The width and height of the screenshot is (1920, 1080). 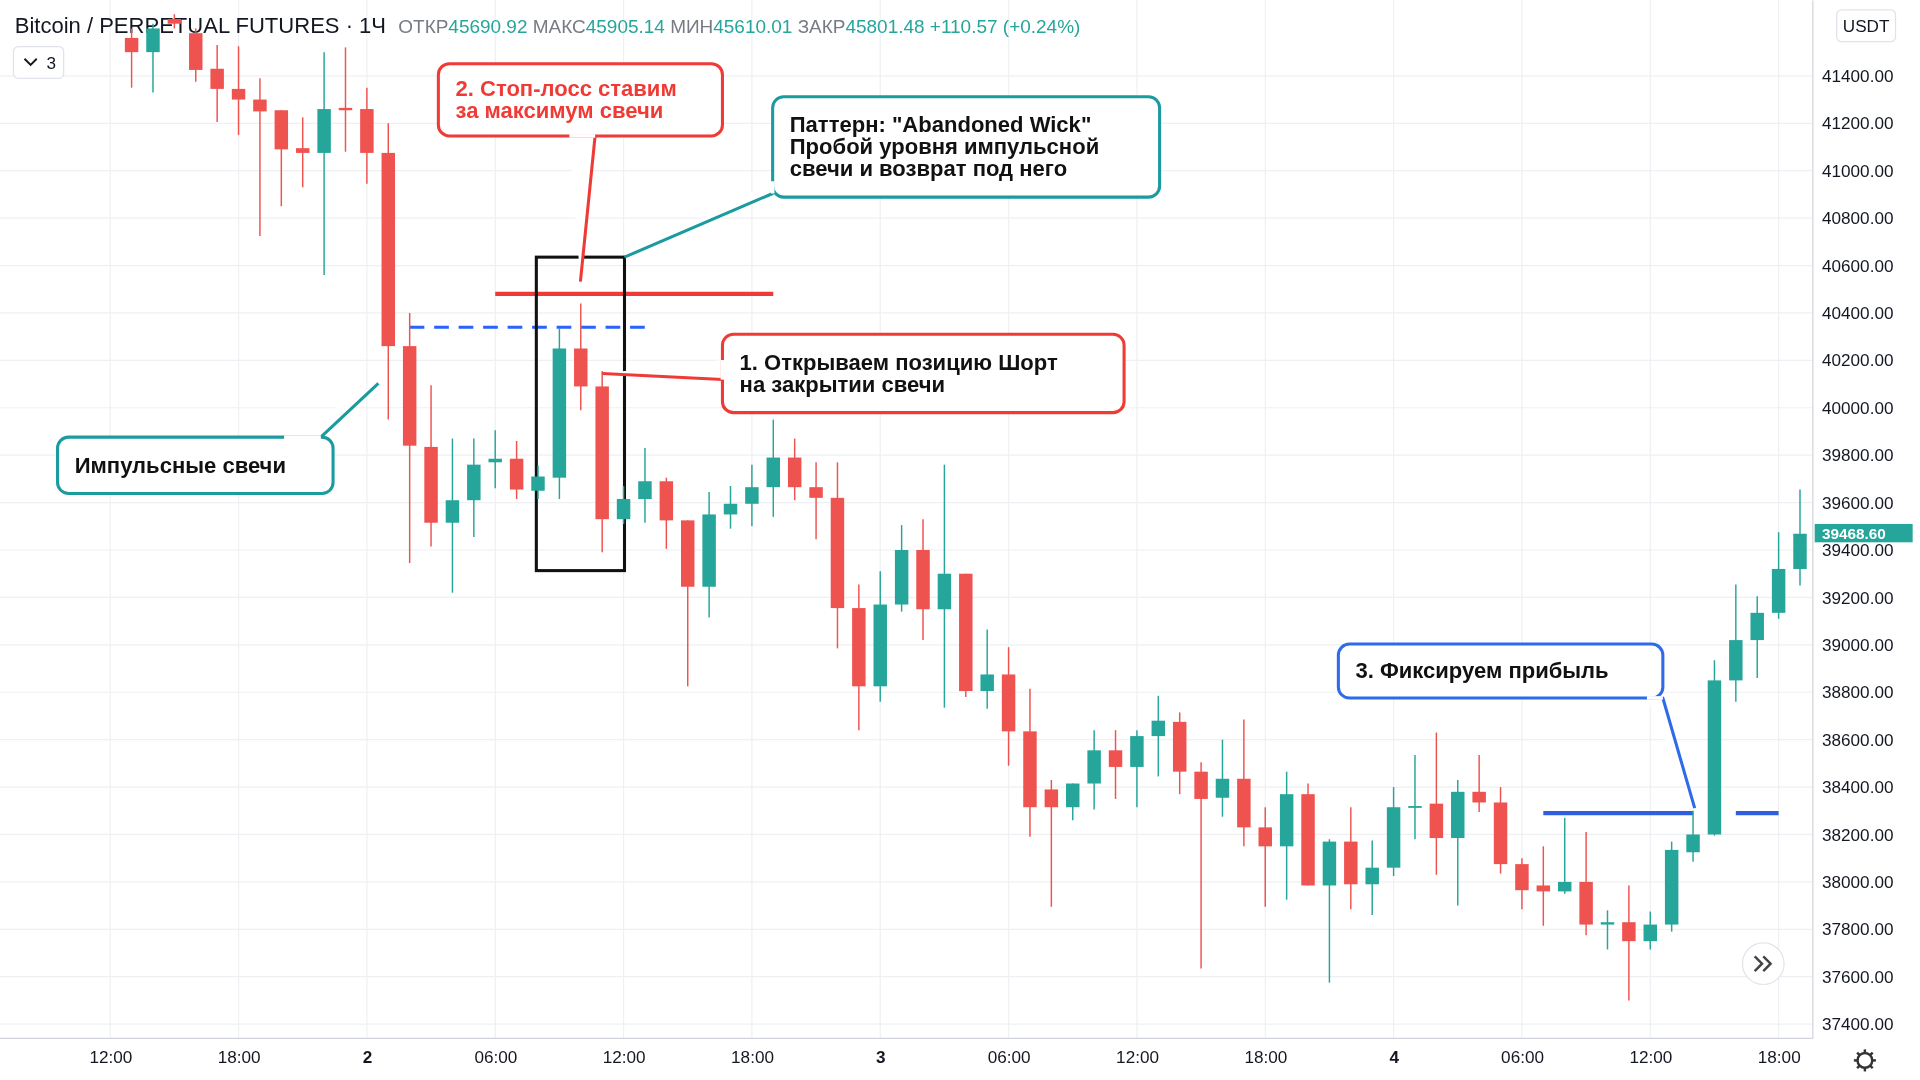 What do you see at coordinates (566, 100) in the screenshot?
I see `annotation: 2. Стоп-лосс ставим за максимум свечи` at bounding box center [566, 100].